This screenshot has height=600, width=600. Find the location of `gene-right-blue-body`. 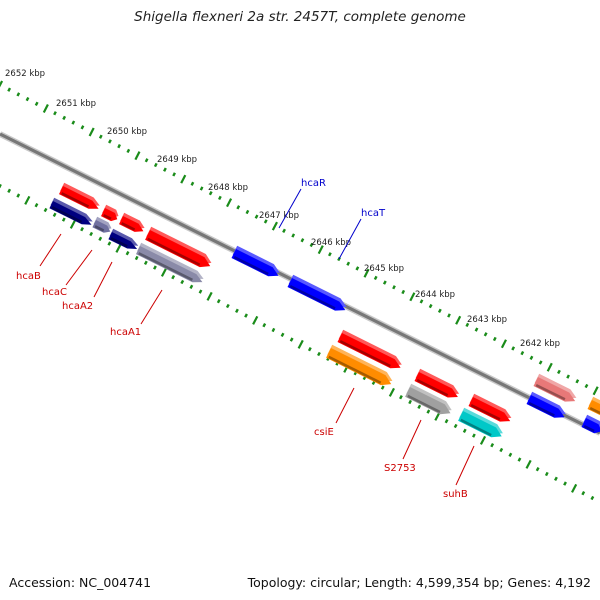

gene-right-blue-body is located at coordinates (545, 406).